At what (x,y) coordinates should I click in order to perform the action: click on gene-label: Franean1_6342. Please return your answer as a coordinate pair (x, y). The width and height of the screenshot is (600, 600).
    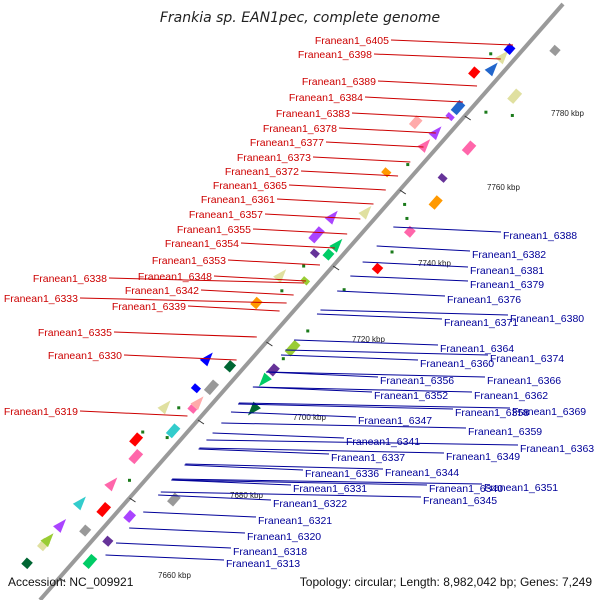
    Looking at the image, I should click on (162, 291).